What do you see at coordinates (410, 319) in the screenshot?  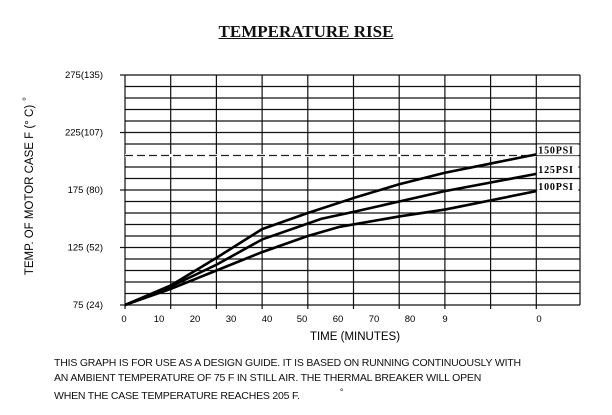 I see `x-tick-label: 80` at bounding box center [410, 319].